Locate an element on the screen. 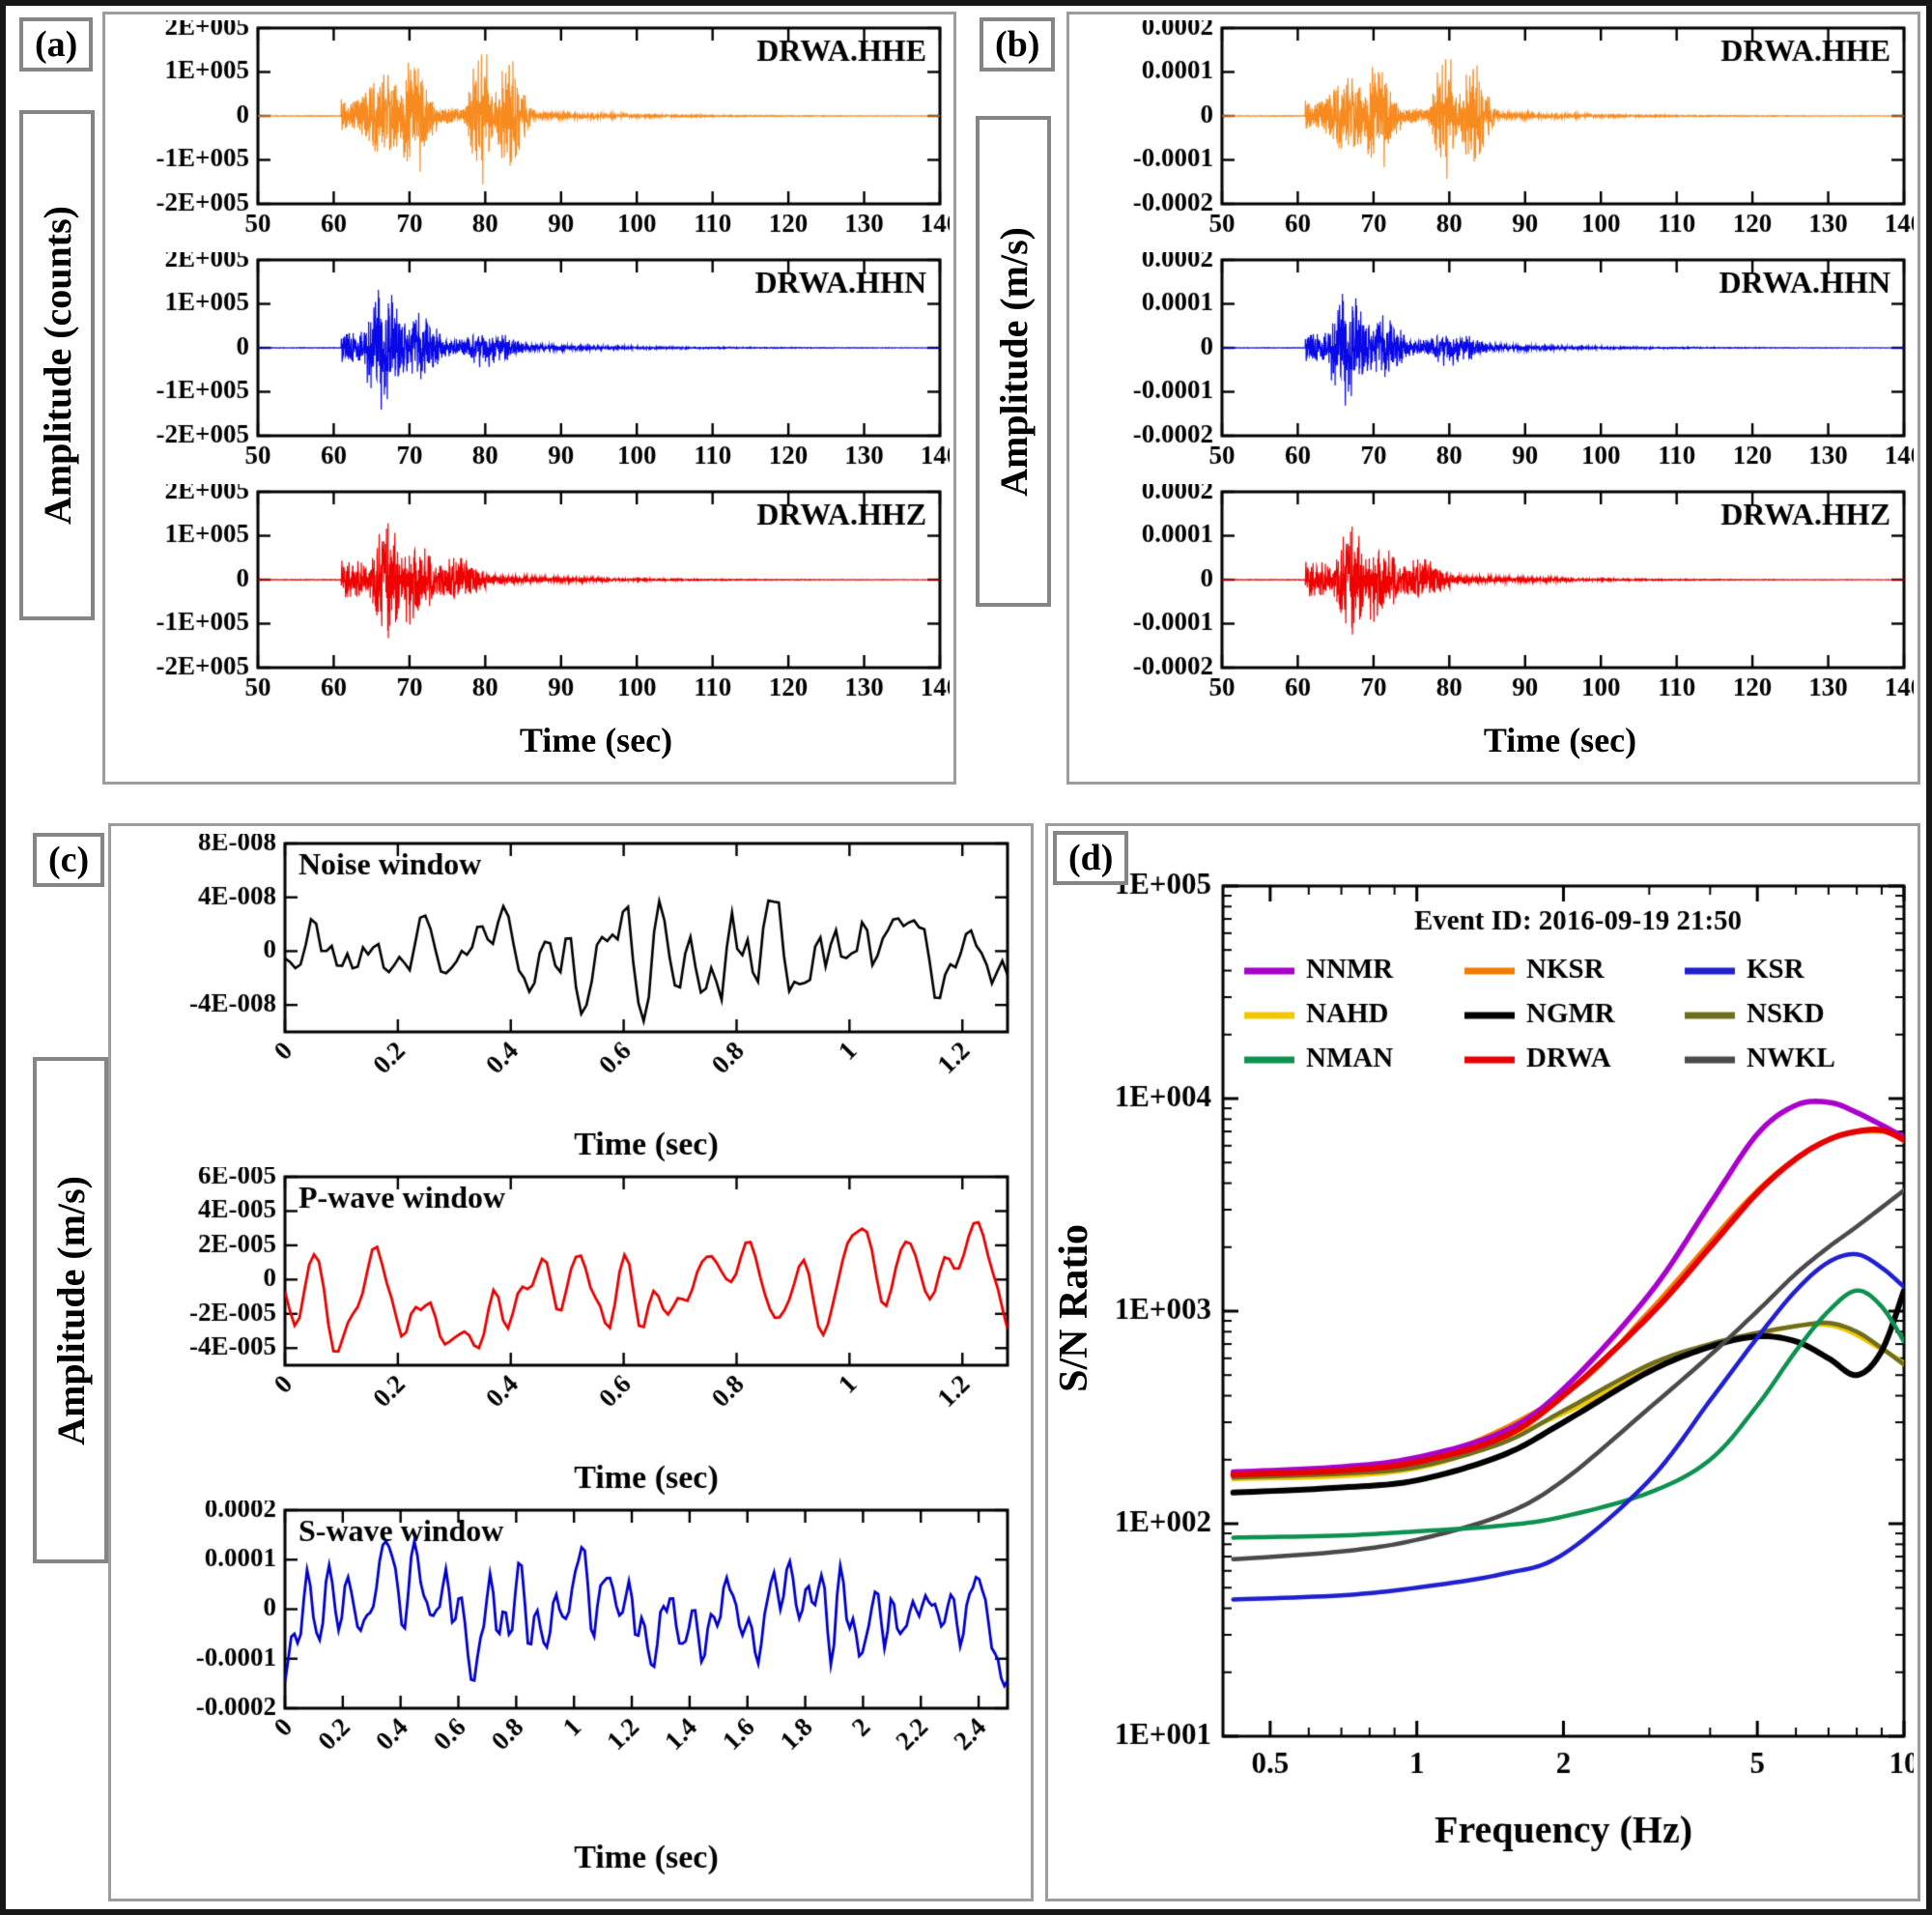  panel-d-yaxis-title: S/N Ratio is located at coordinates (1074, 1308).